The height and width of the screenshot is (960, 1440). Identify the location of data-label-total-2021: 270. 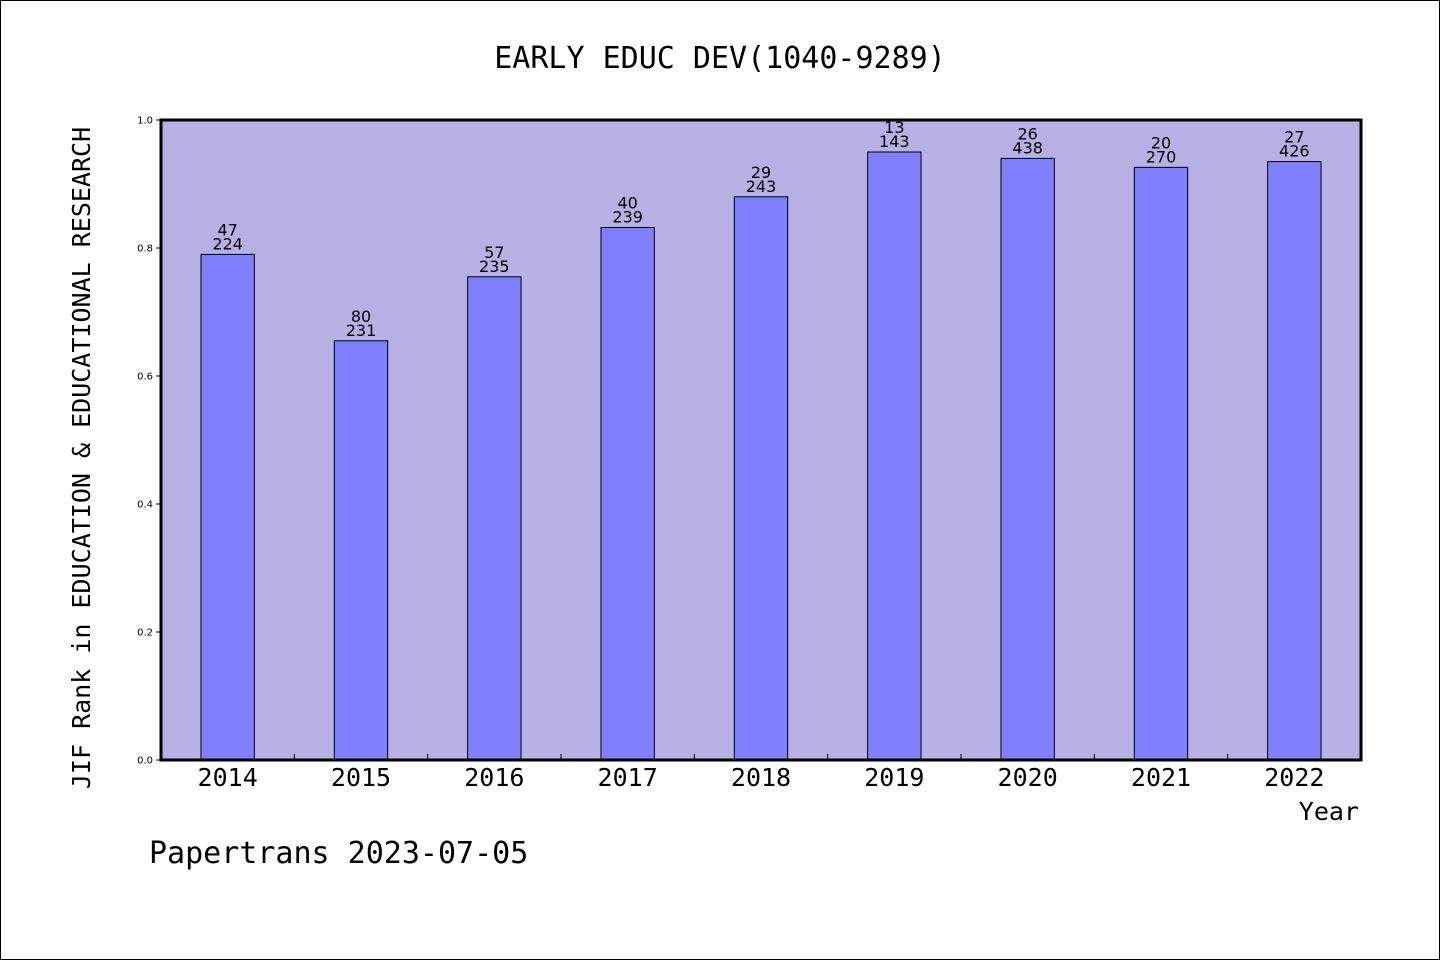
(1161, 156).